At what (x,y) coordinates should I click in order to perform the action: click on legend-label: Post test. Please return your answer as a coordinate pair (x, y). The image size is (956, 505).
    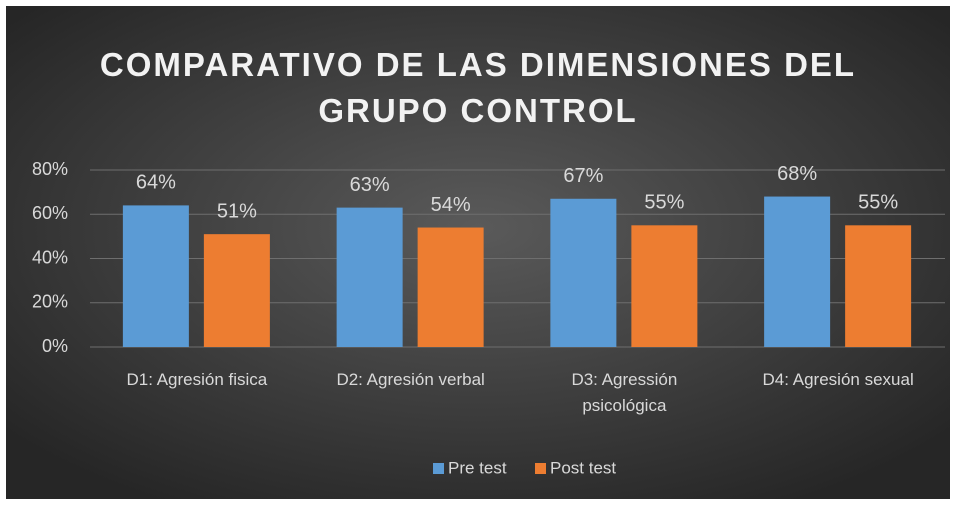
    Looking at the image, I should click on (583, 467).